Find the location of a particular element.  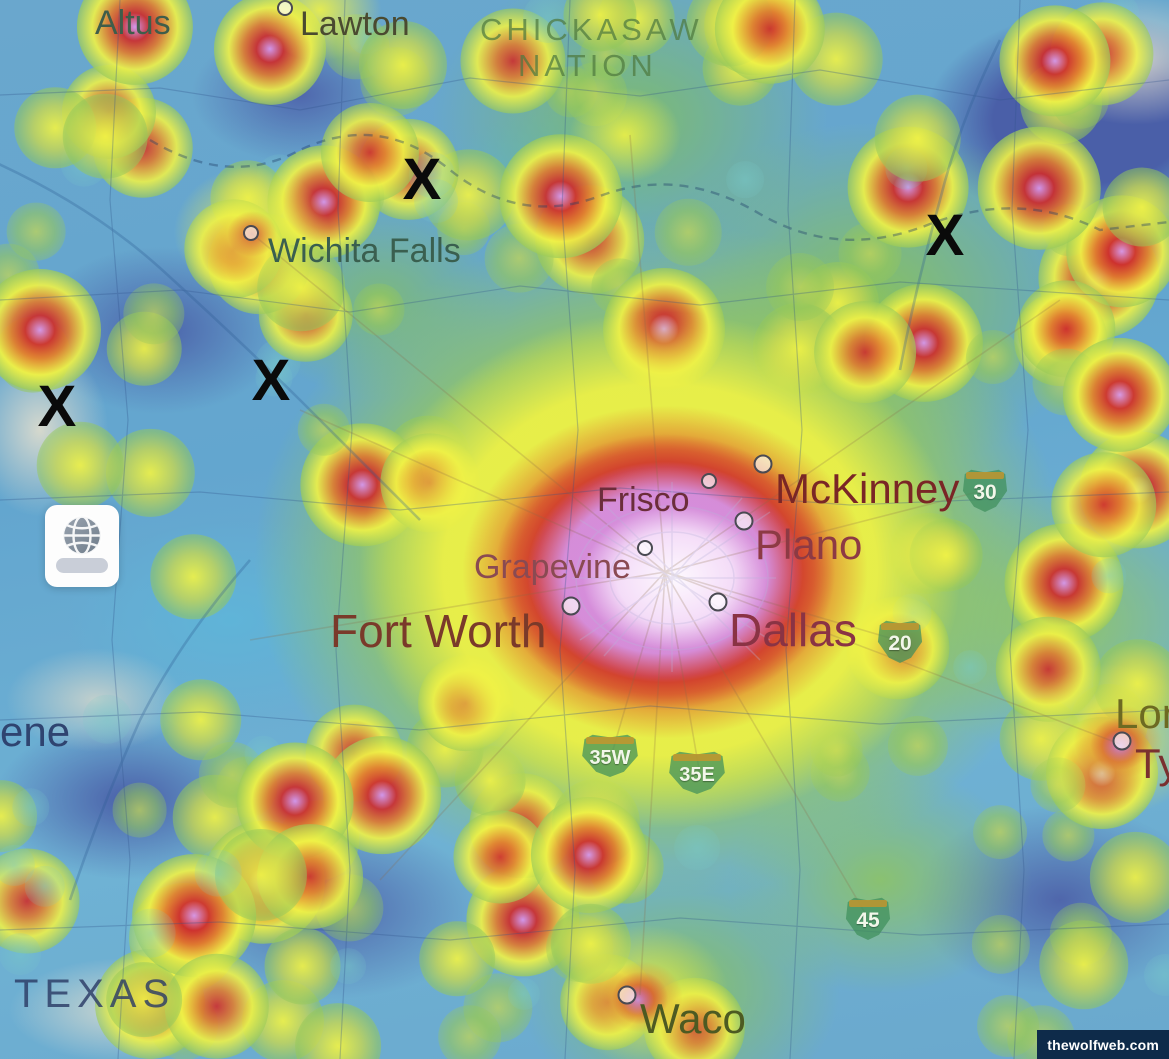

shield-number: 35E is located at coordinates (697, 774).